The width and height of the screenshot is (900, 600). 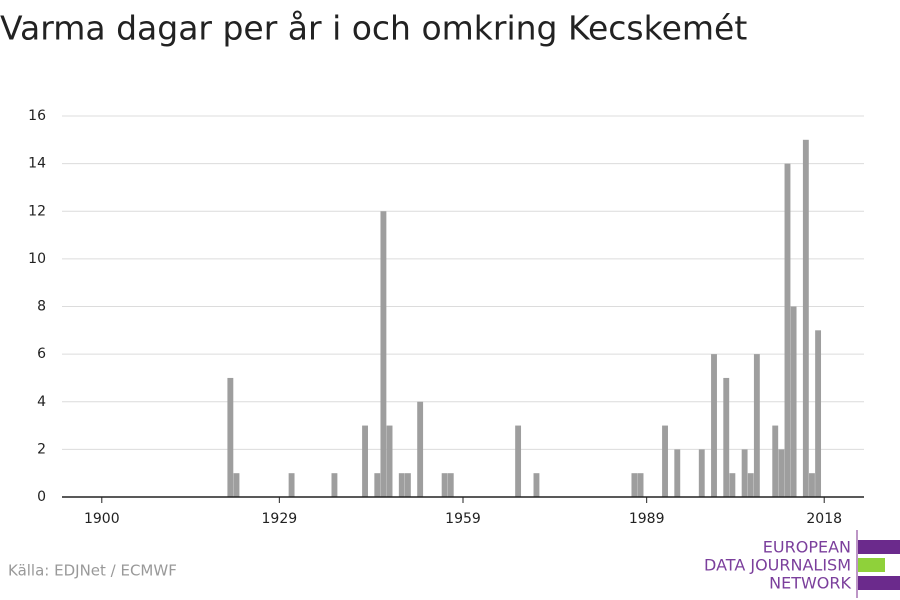 I want to click on logo-text: NETWORK, so click(x=810, y=583).